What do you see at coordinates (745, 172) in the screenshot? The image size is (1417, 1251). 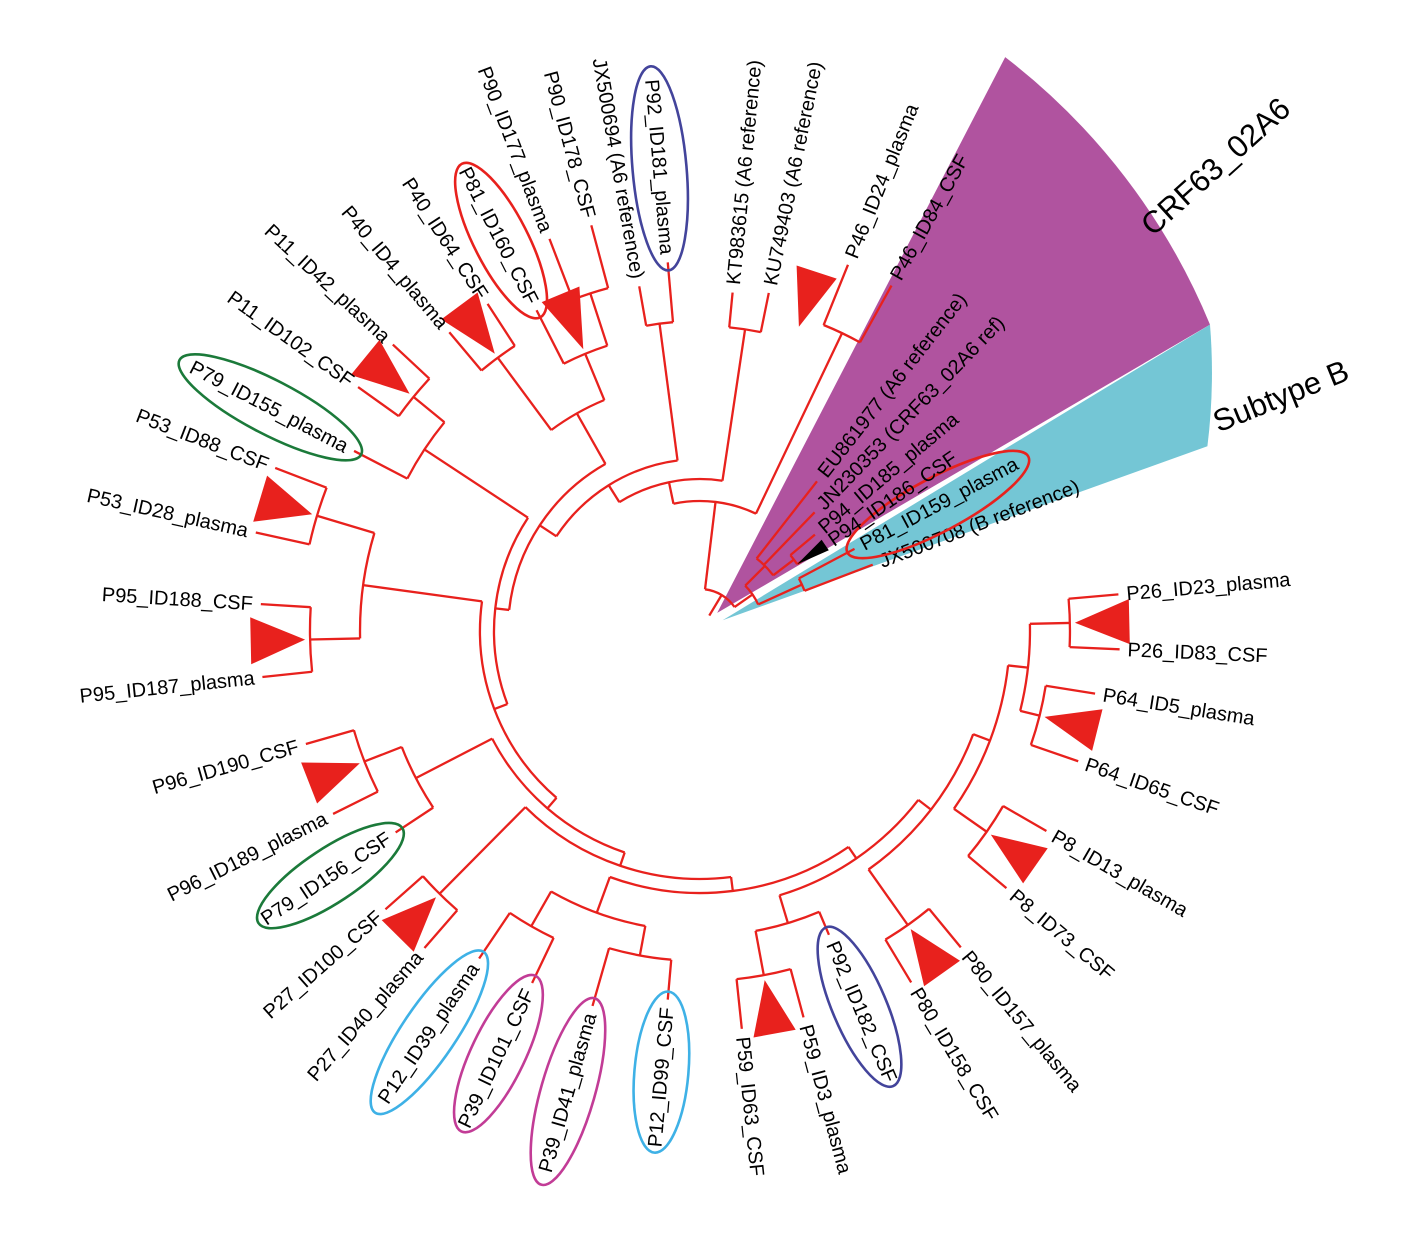 I see `tip-group: KT983615 (A6 reference)` at bounding box center [745, 172].